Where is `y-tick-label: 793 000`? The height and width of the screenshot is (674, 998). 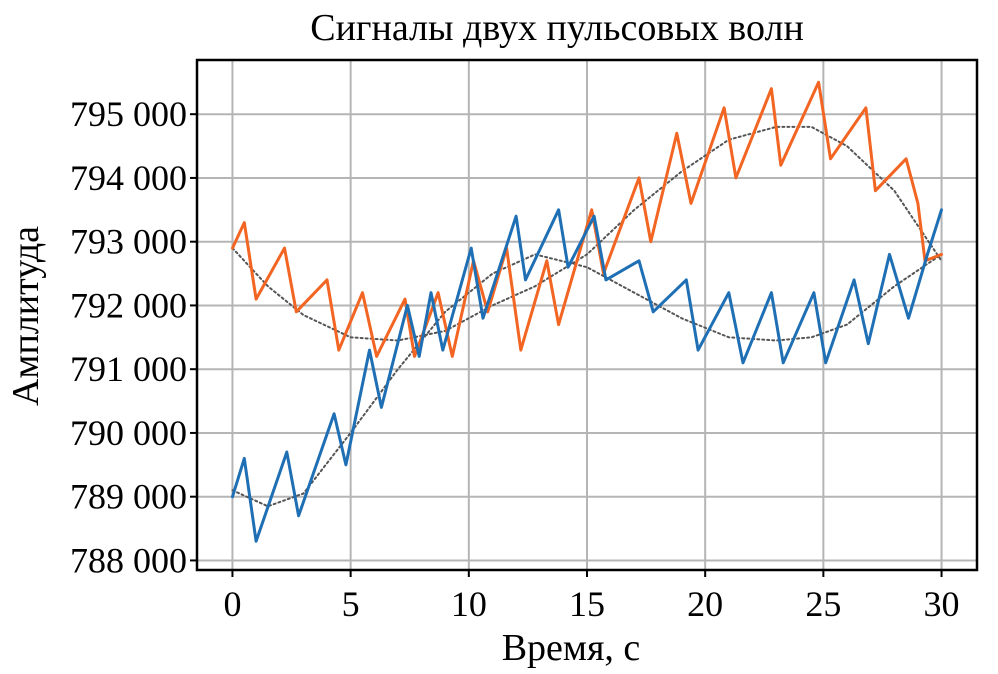 y-tick-label: 793 000 is located at coordinates (128, 242).